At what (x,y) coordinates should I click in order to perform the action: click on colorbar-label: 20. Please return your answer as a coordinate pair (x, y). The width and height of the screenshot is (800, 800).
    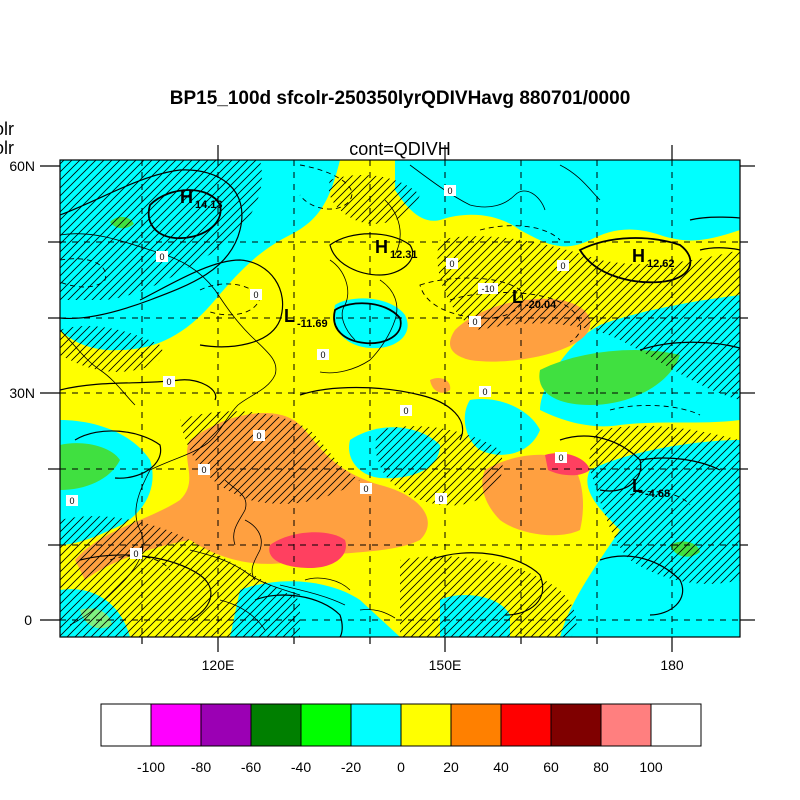
    Looking at the image, I should click on (451, 767).